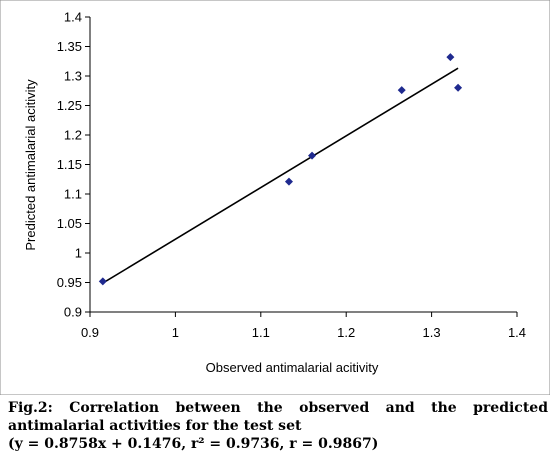 Image resolution: width=550 pixels, height=467 pixels. Describe the element at coordinates (78, 253) in the screenshot. I see `y-tick-label: 1` at that location.